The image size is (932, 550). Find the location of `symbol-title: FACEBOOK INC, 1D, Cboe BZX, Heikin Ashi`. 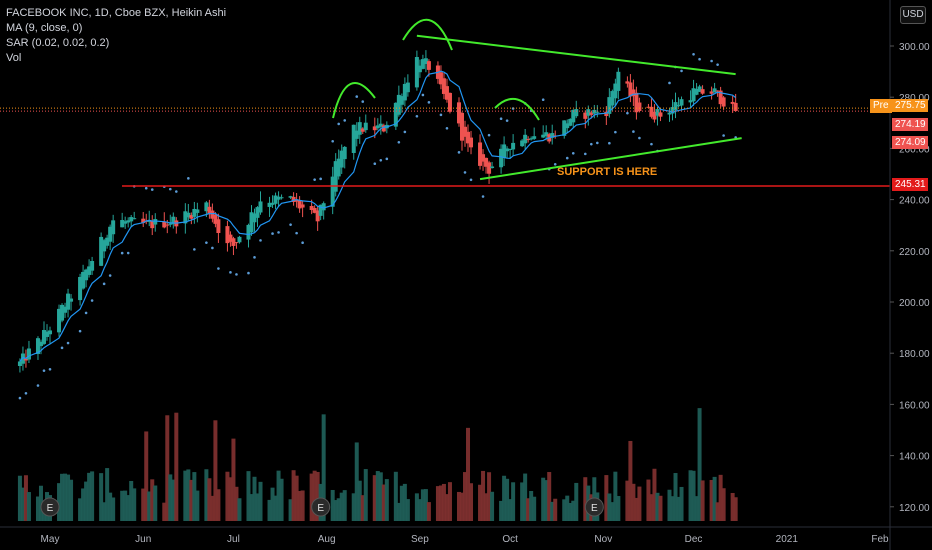

symbol-title: FACEBOOK INC, 1D, Cboe BZX, Heikin Ashi is located at coordinates (116, 13).